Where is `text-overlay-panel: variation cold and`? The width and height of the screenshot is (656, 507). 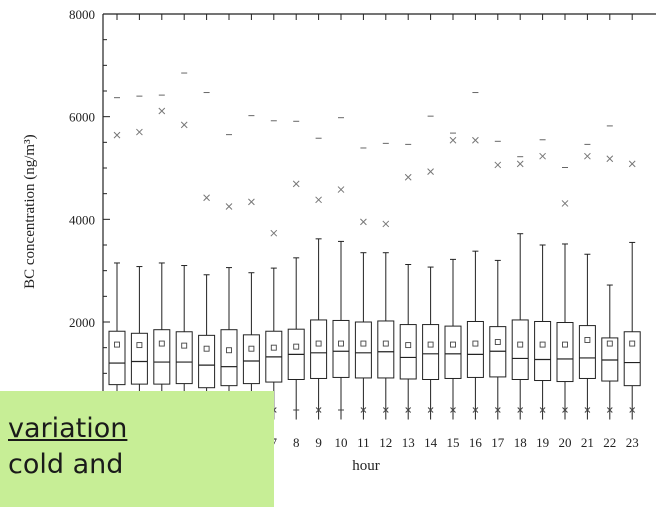
text-overlay-panel: variation cold and is located at coordinates (137, 449).